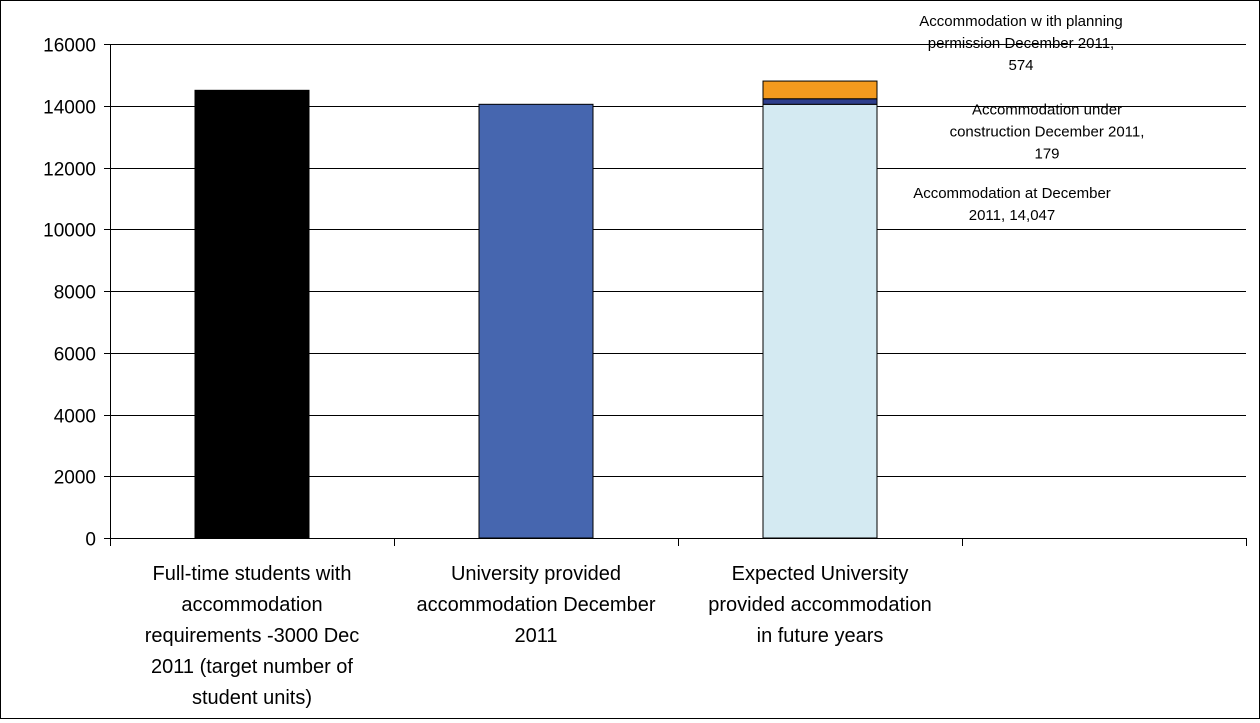  What do you see at coordinates (1047, 132) in the screenshot?
I see `data-annotation: construction December 2011,` at bounding box center [1047, 132].